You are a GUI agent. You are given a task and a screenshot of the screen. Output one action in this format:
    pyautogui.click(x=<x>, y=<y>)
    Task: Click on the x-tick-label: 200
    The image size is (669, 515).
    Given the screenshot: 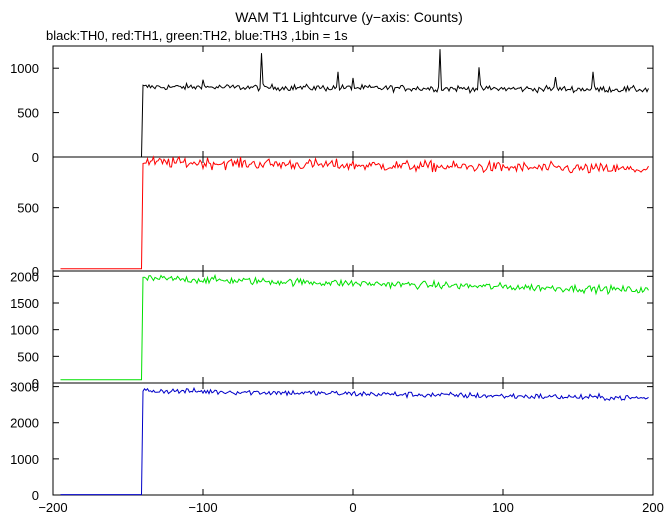 What is the action you would take?
    pyautogui.click(x=653, y=507)
    